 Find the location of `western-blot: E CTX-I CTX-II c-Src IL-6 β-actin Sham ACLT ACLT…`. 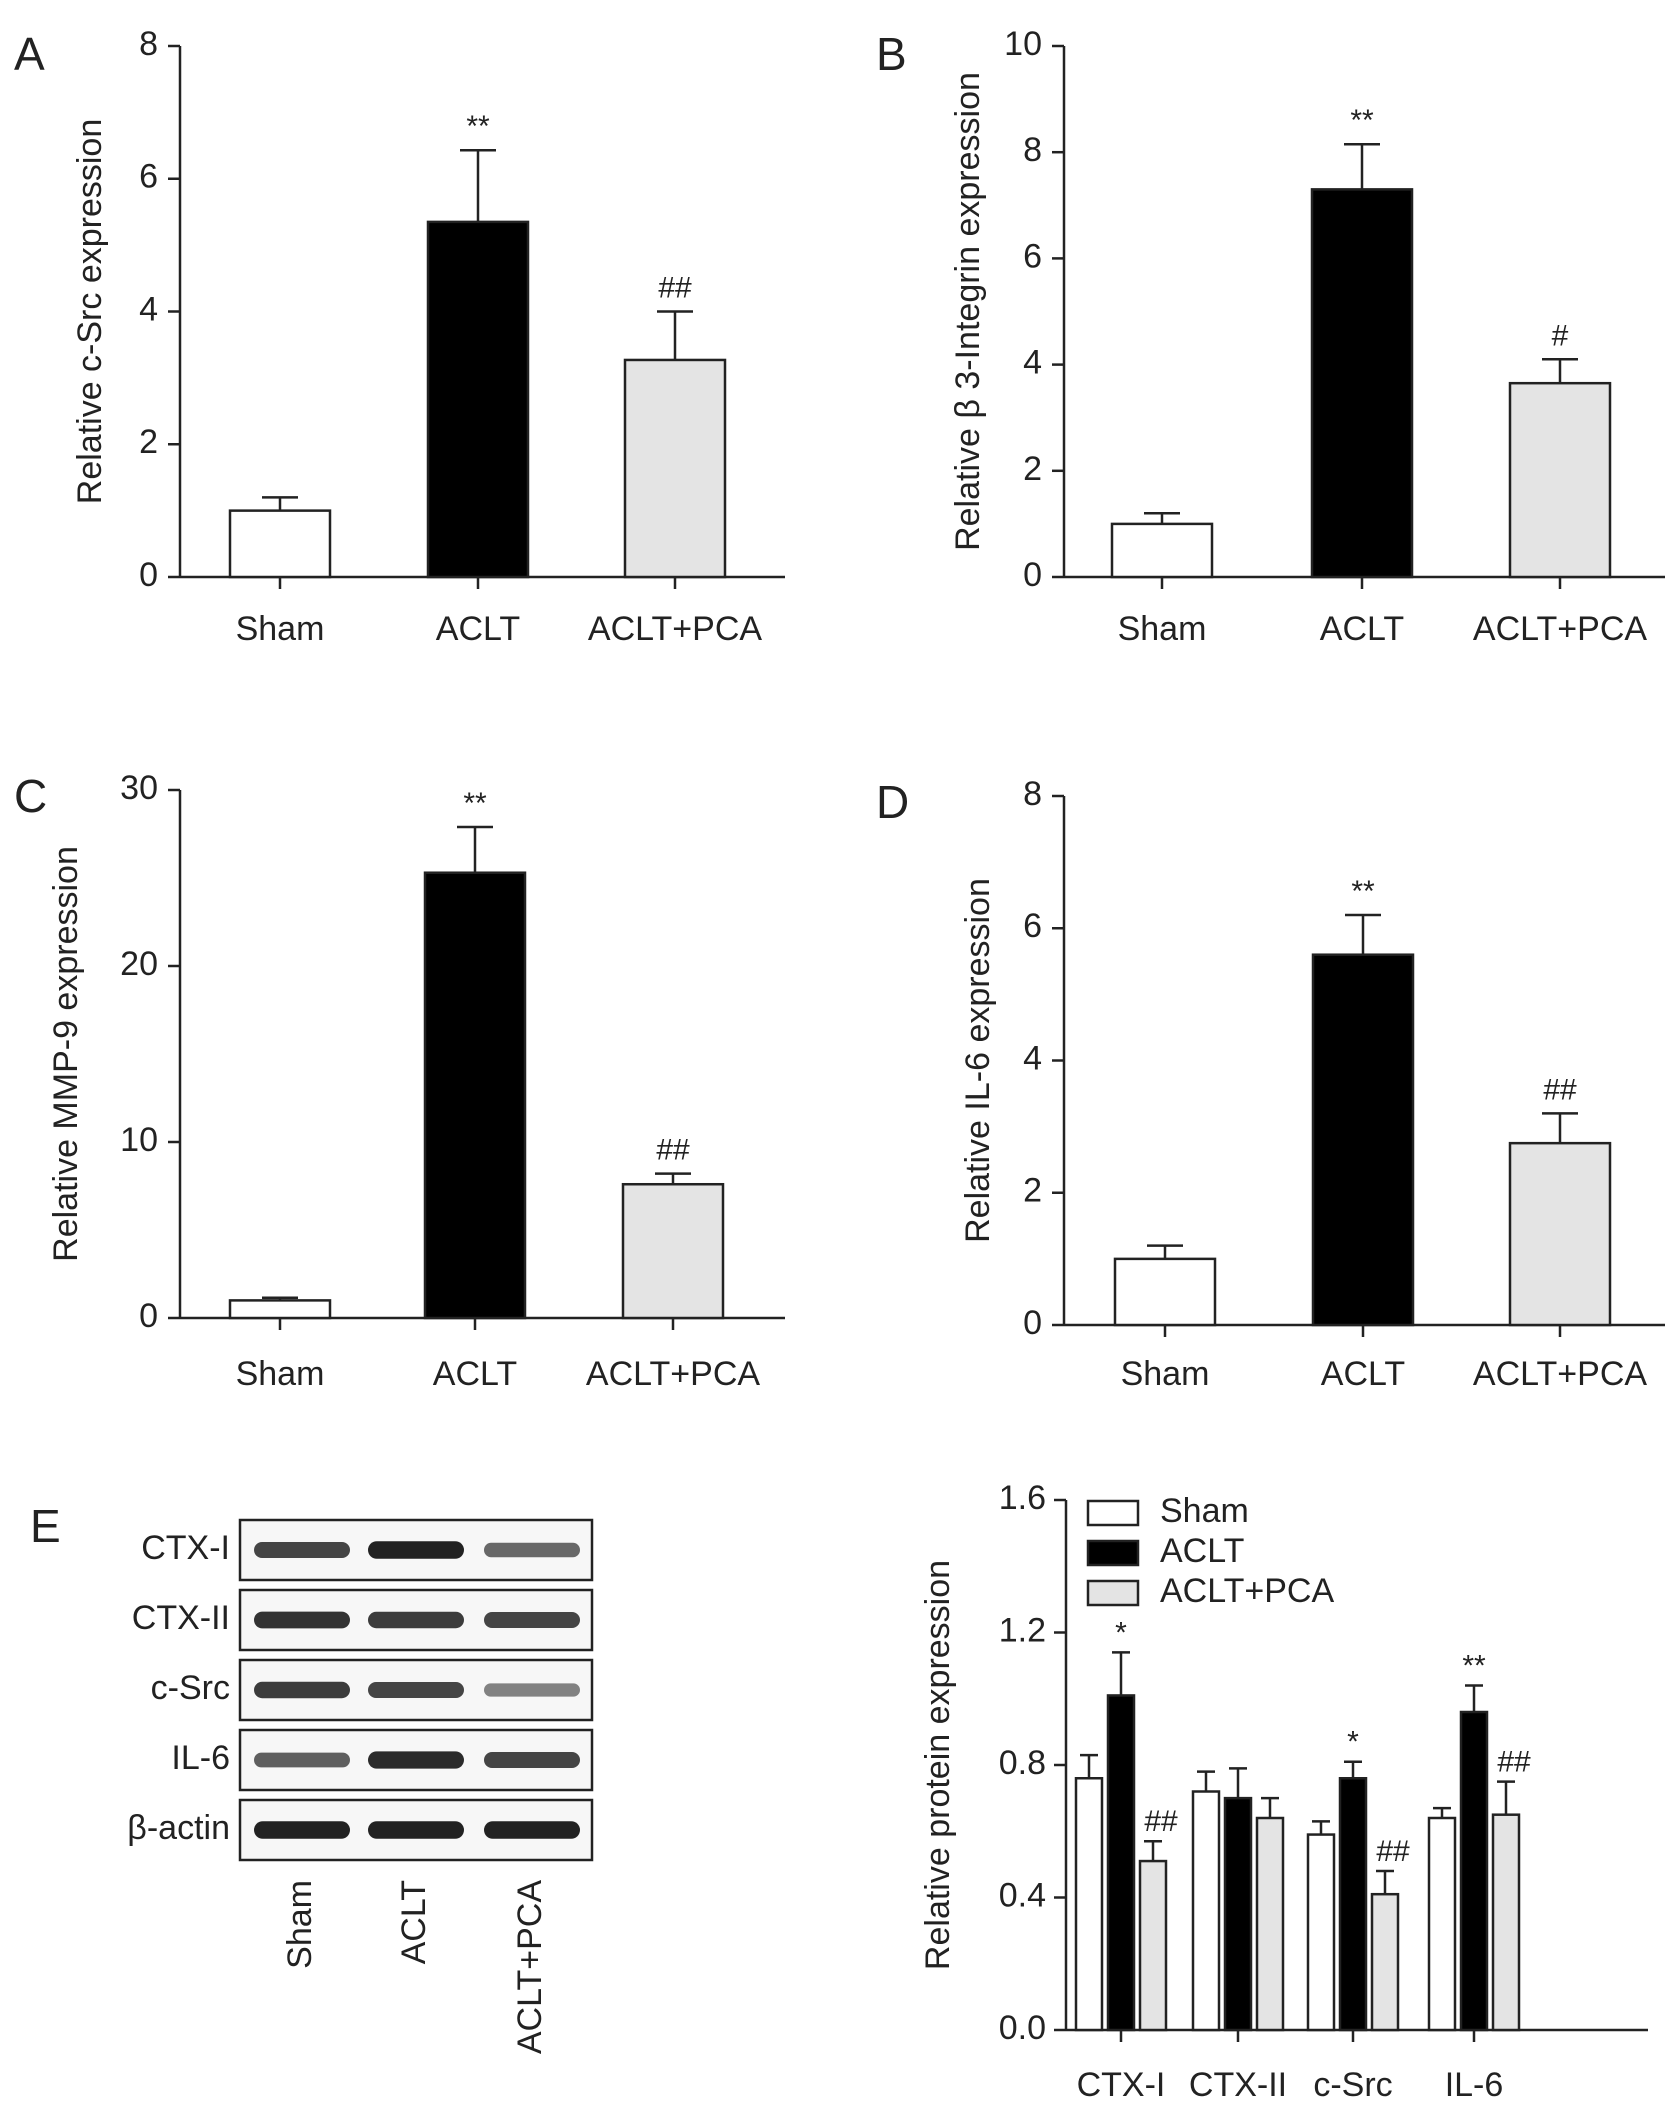

western-blot: E CTX-I CTX-II c-Src IL-6 β-actin Sham ACLT ACLT… is located at coordinates (312, 1777).